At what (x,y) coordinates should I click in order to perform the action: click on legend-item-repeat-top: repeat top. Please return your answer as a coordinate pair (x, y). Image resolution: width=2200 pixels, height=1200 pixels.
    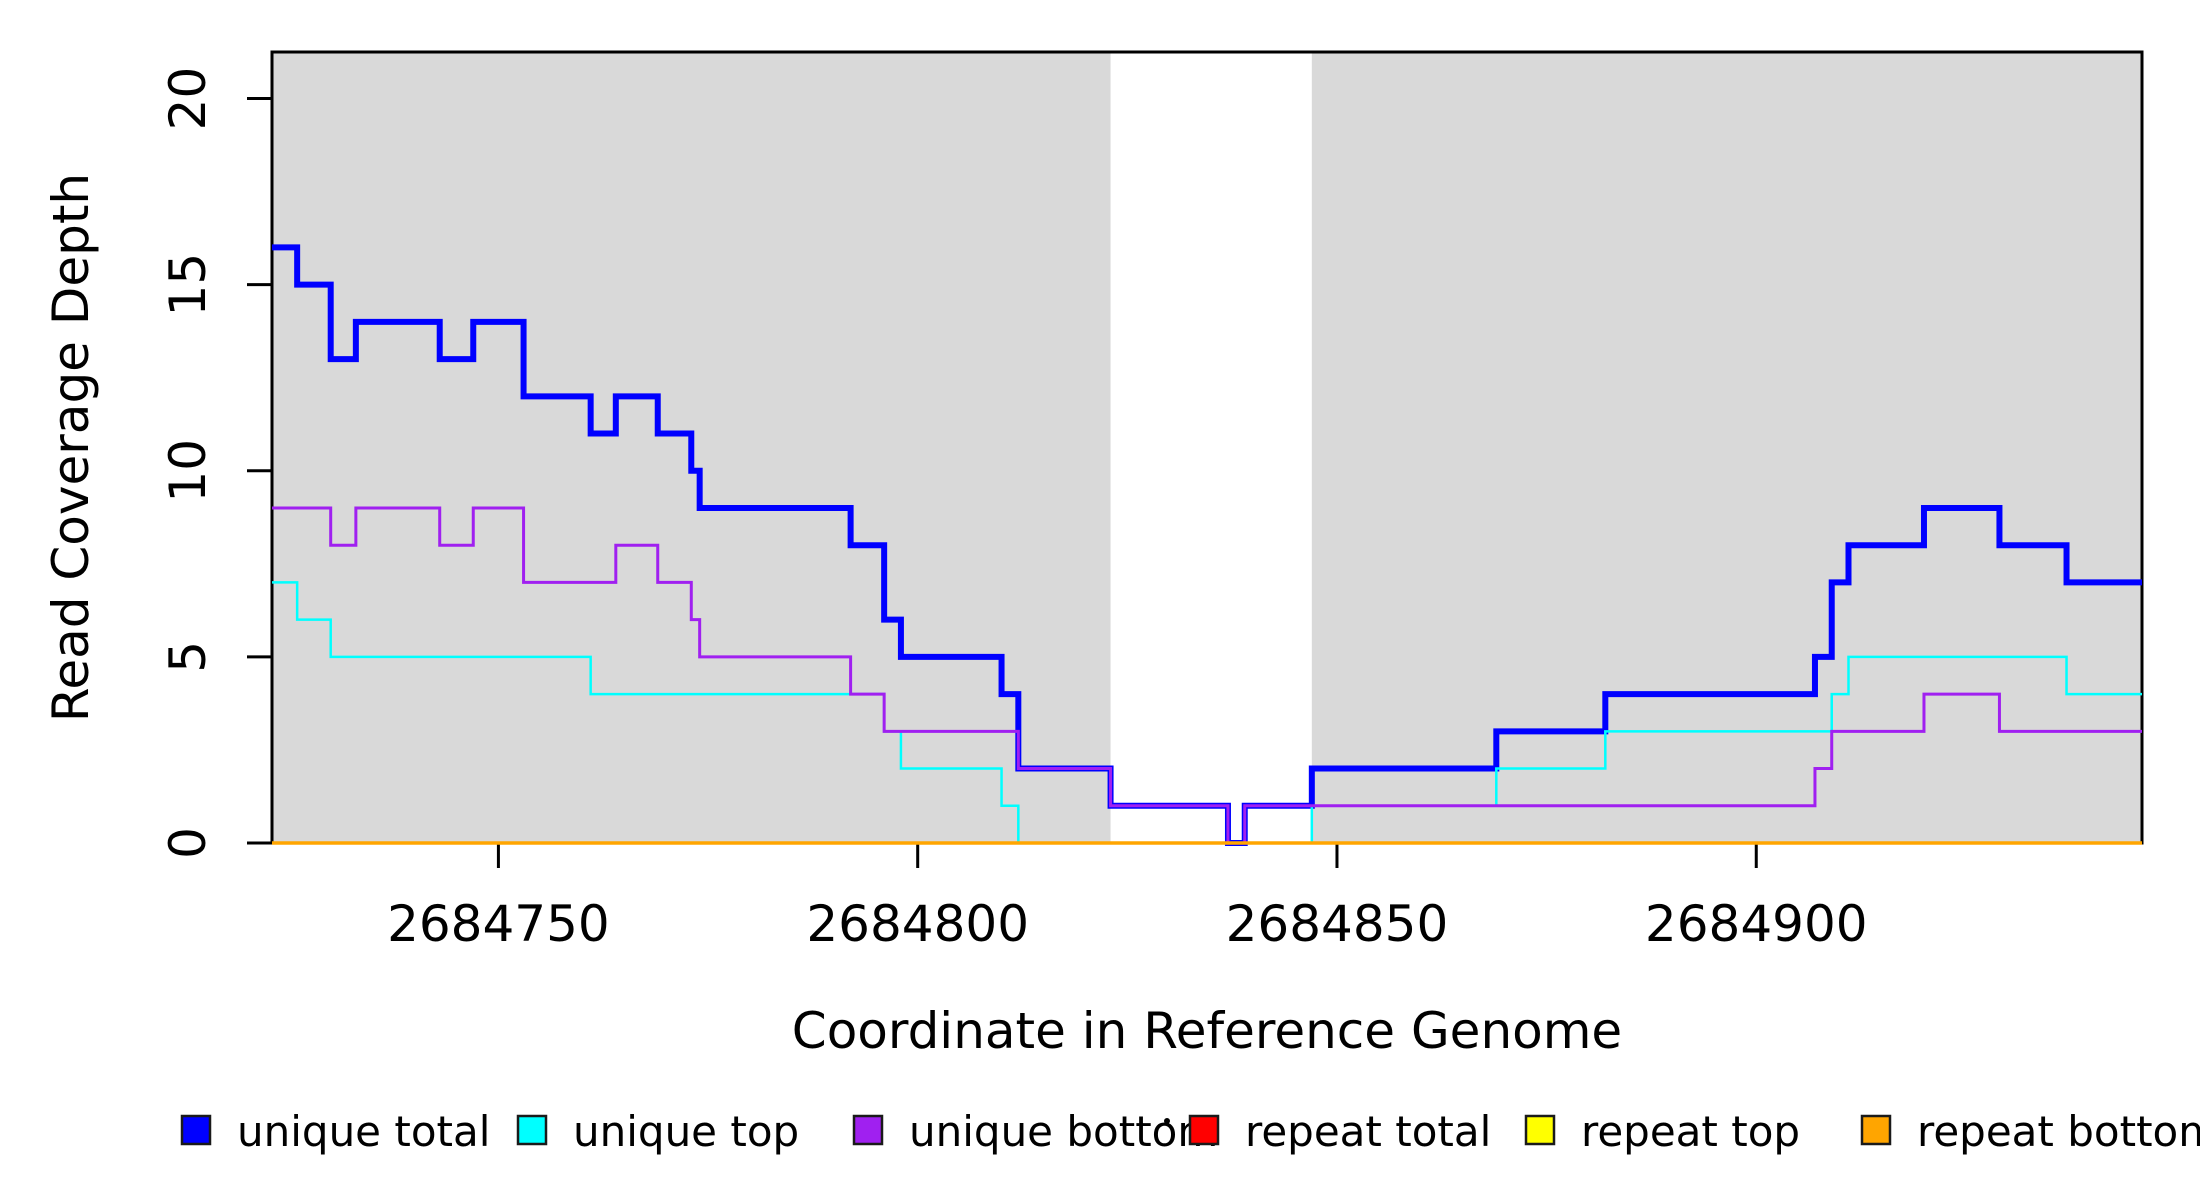
    Looking at the image, I should click on (1662, 1131).